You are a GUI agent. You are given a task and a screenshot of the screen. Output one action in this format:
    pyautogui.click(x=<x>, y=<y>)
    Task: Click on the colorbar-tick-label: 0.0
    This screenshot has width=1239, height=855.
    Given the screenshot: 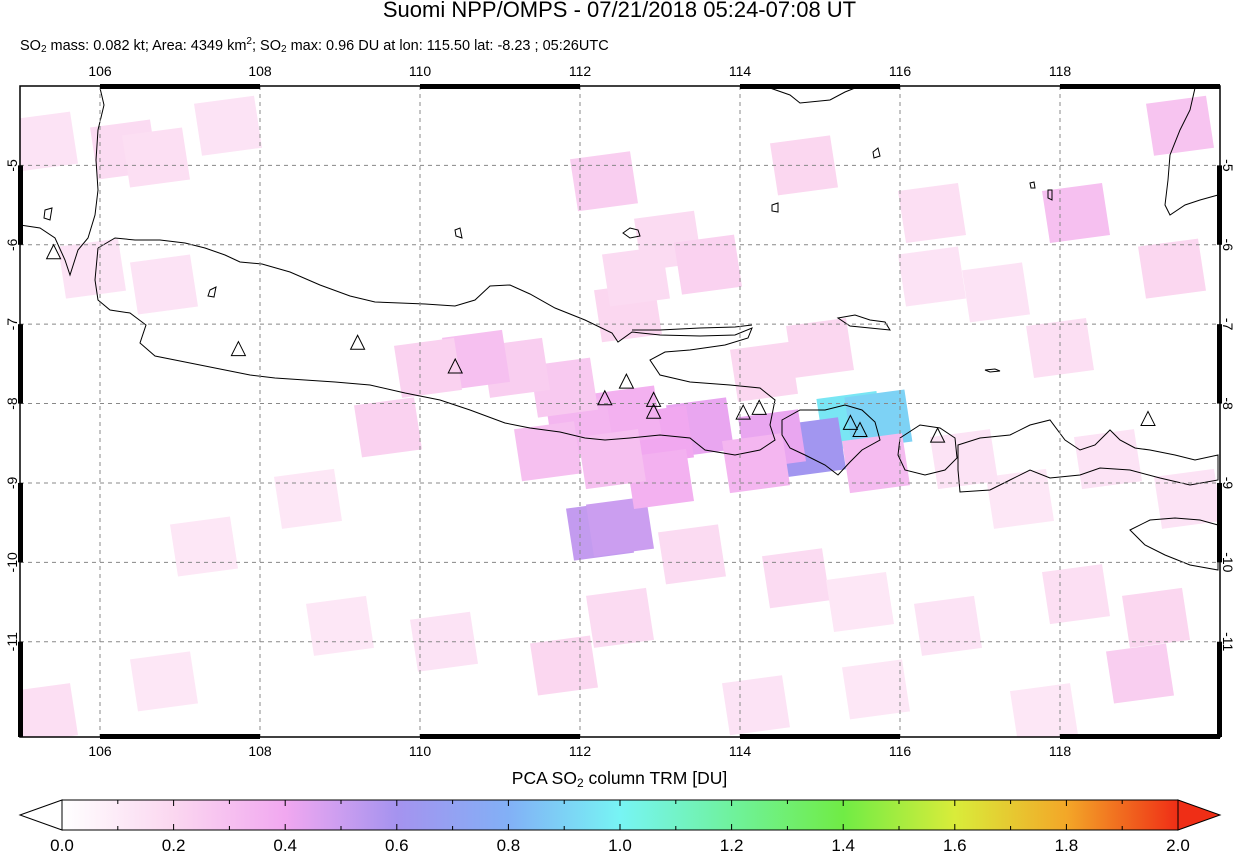 What is the action you would take?
    pyautogui.click(x=62, y=845)
    